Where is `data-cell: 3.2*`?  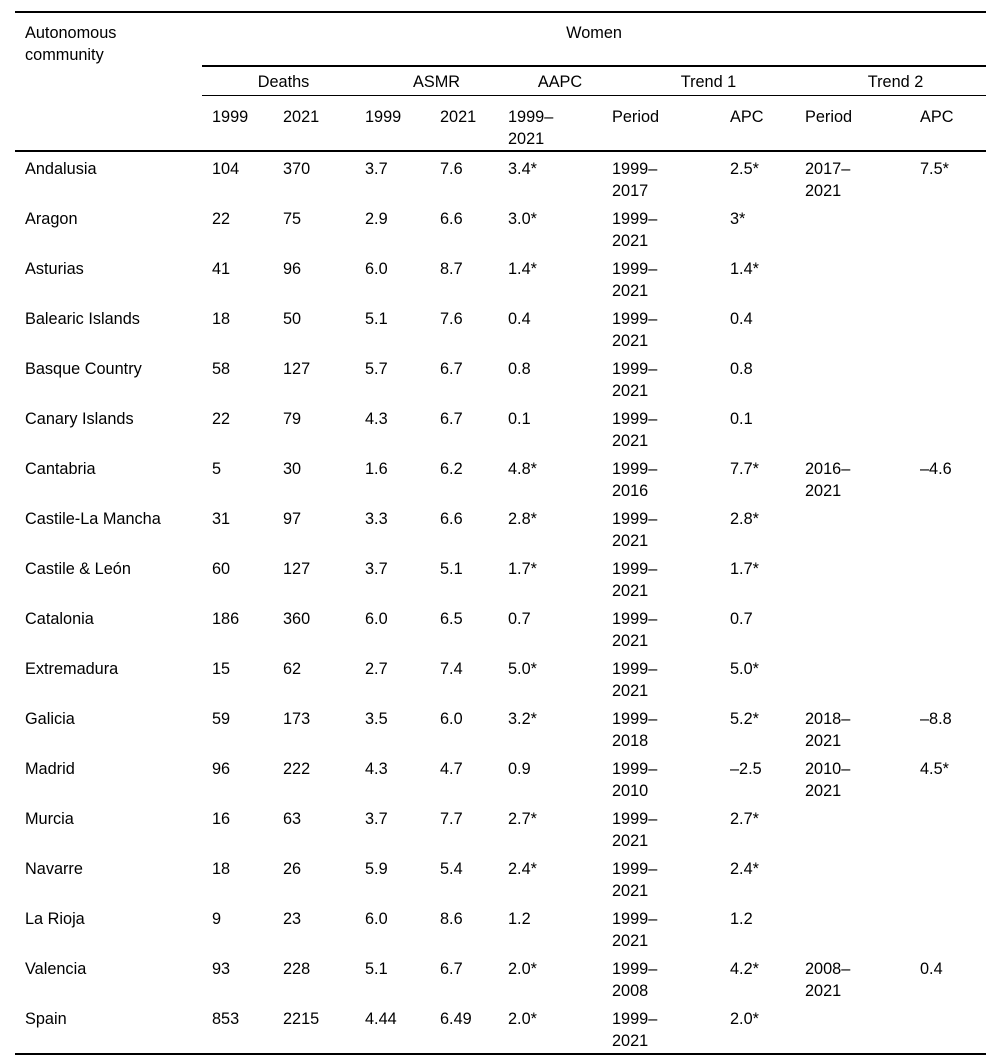 data-cell: 3.2* is located at coordinates (522, 718).